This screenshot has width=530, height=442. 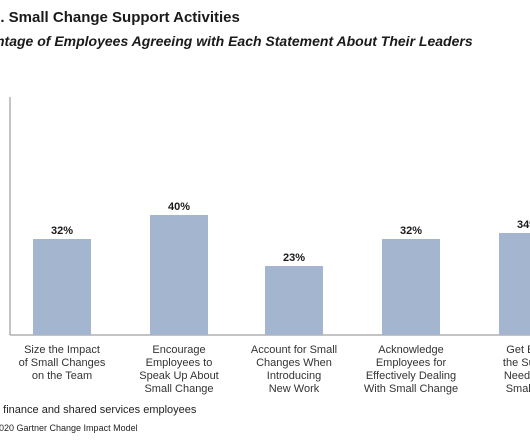 I want to click on footnote-copyright: 2020 Gartner Change Impact Model, so click(x=69, y=428).